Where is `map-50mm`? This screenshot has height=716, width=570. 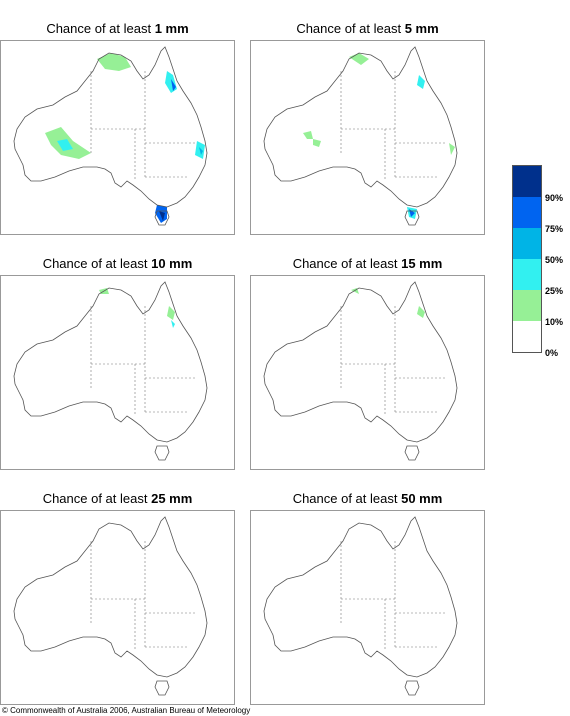
map-50mm is located at coordinates (367, 607).